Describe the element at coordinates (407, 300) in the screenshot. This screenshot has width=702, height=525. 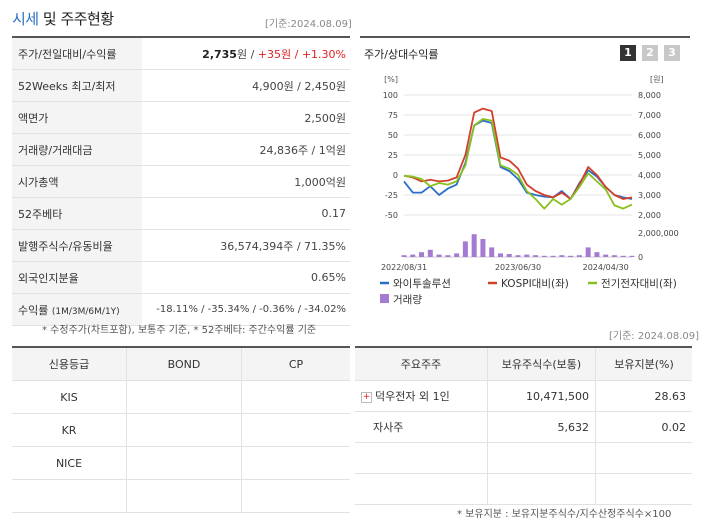
I see `legend-label: 거래량` at that location.